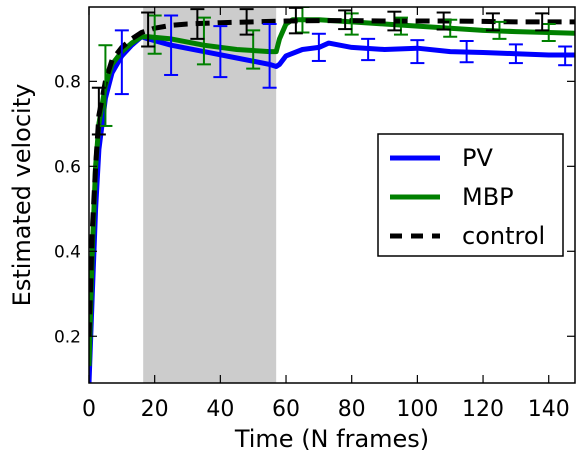  Describe the element at coordinates (89, 409) in the screenshot. I see `x-tick-label: 0` at that location.